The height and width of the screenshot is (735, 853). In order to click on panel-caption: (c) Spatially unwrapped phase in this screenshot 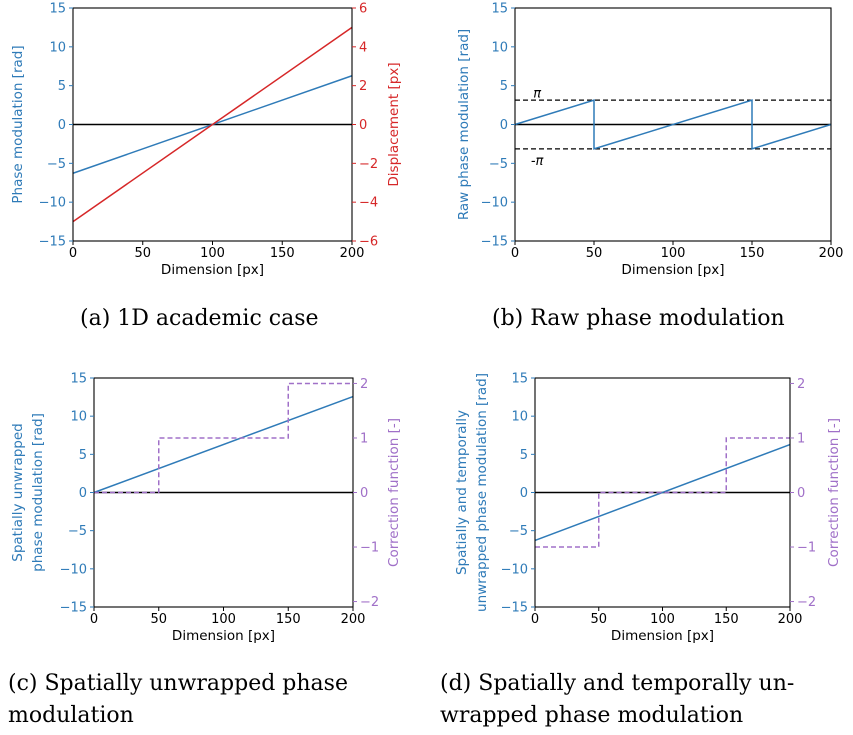, I will do `click(178, 683)`.